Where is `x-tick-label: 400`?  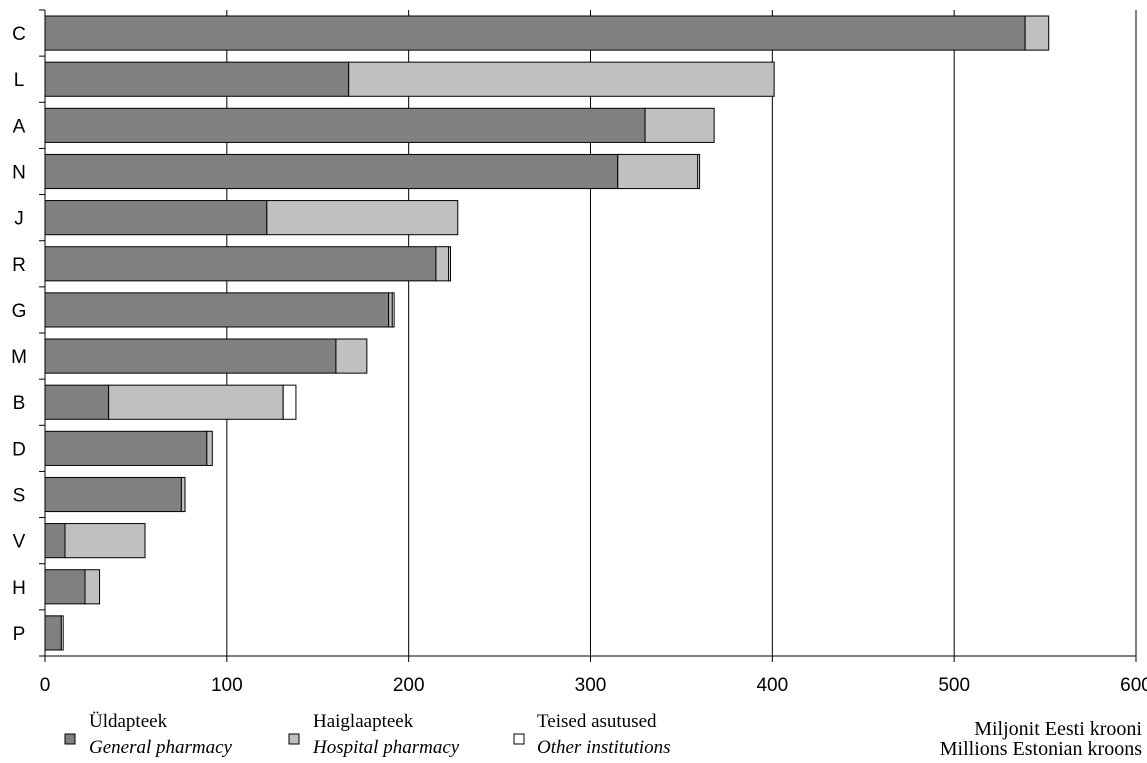 x-tick-label: 400 is located at coordinates (772, 685).